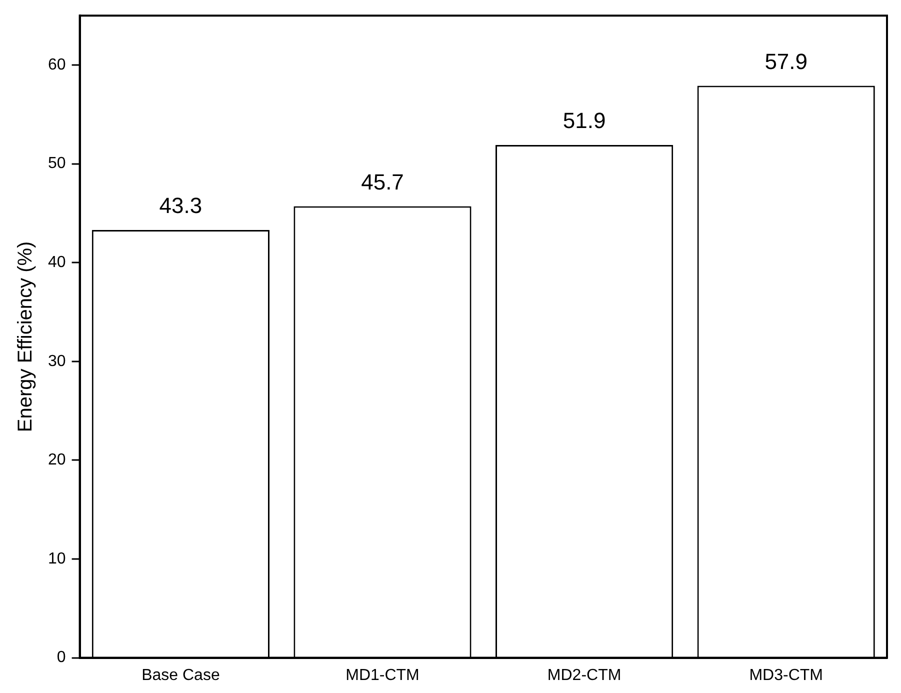 This screenshot has height=693, width=901. Describe the element at coordinates (57, 361) in the screenshot. I see `y-tick-label: 30` at that location.